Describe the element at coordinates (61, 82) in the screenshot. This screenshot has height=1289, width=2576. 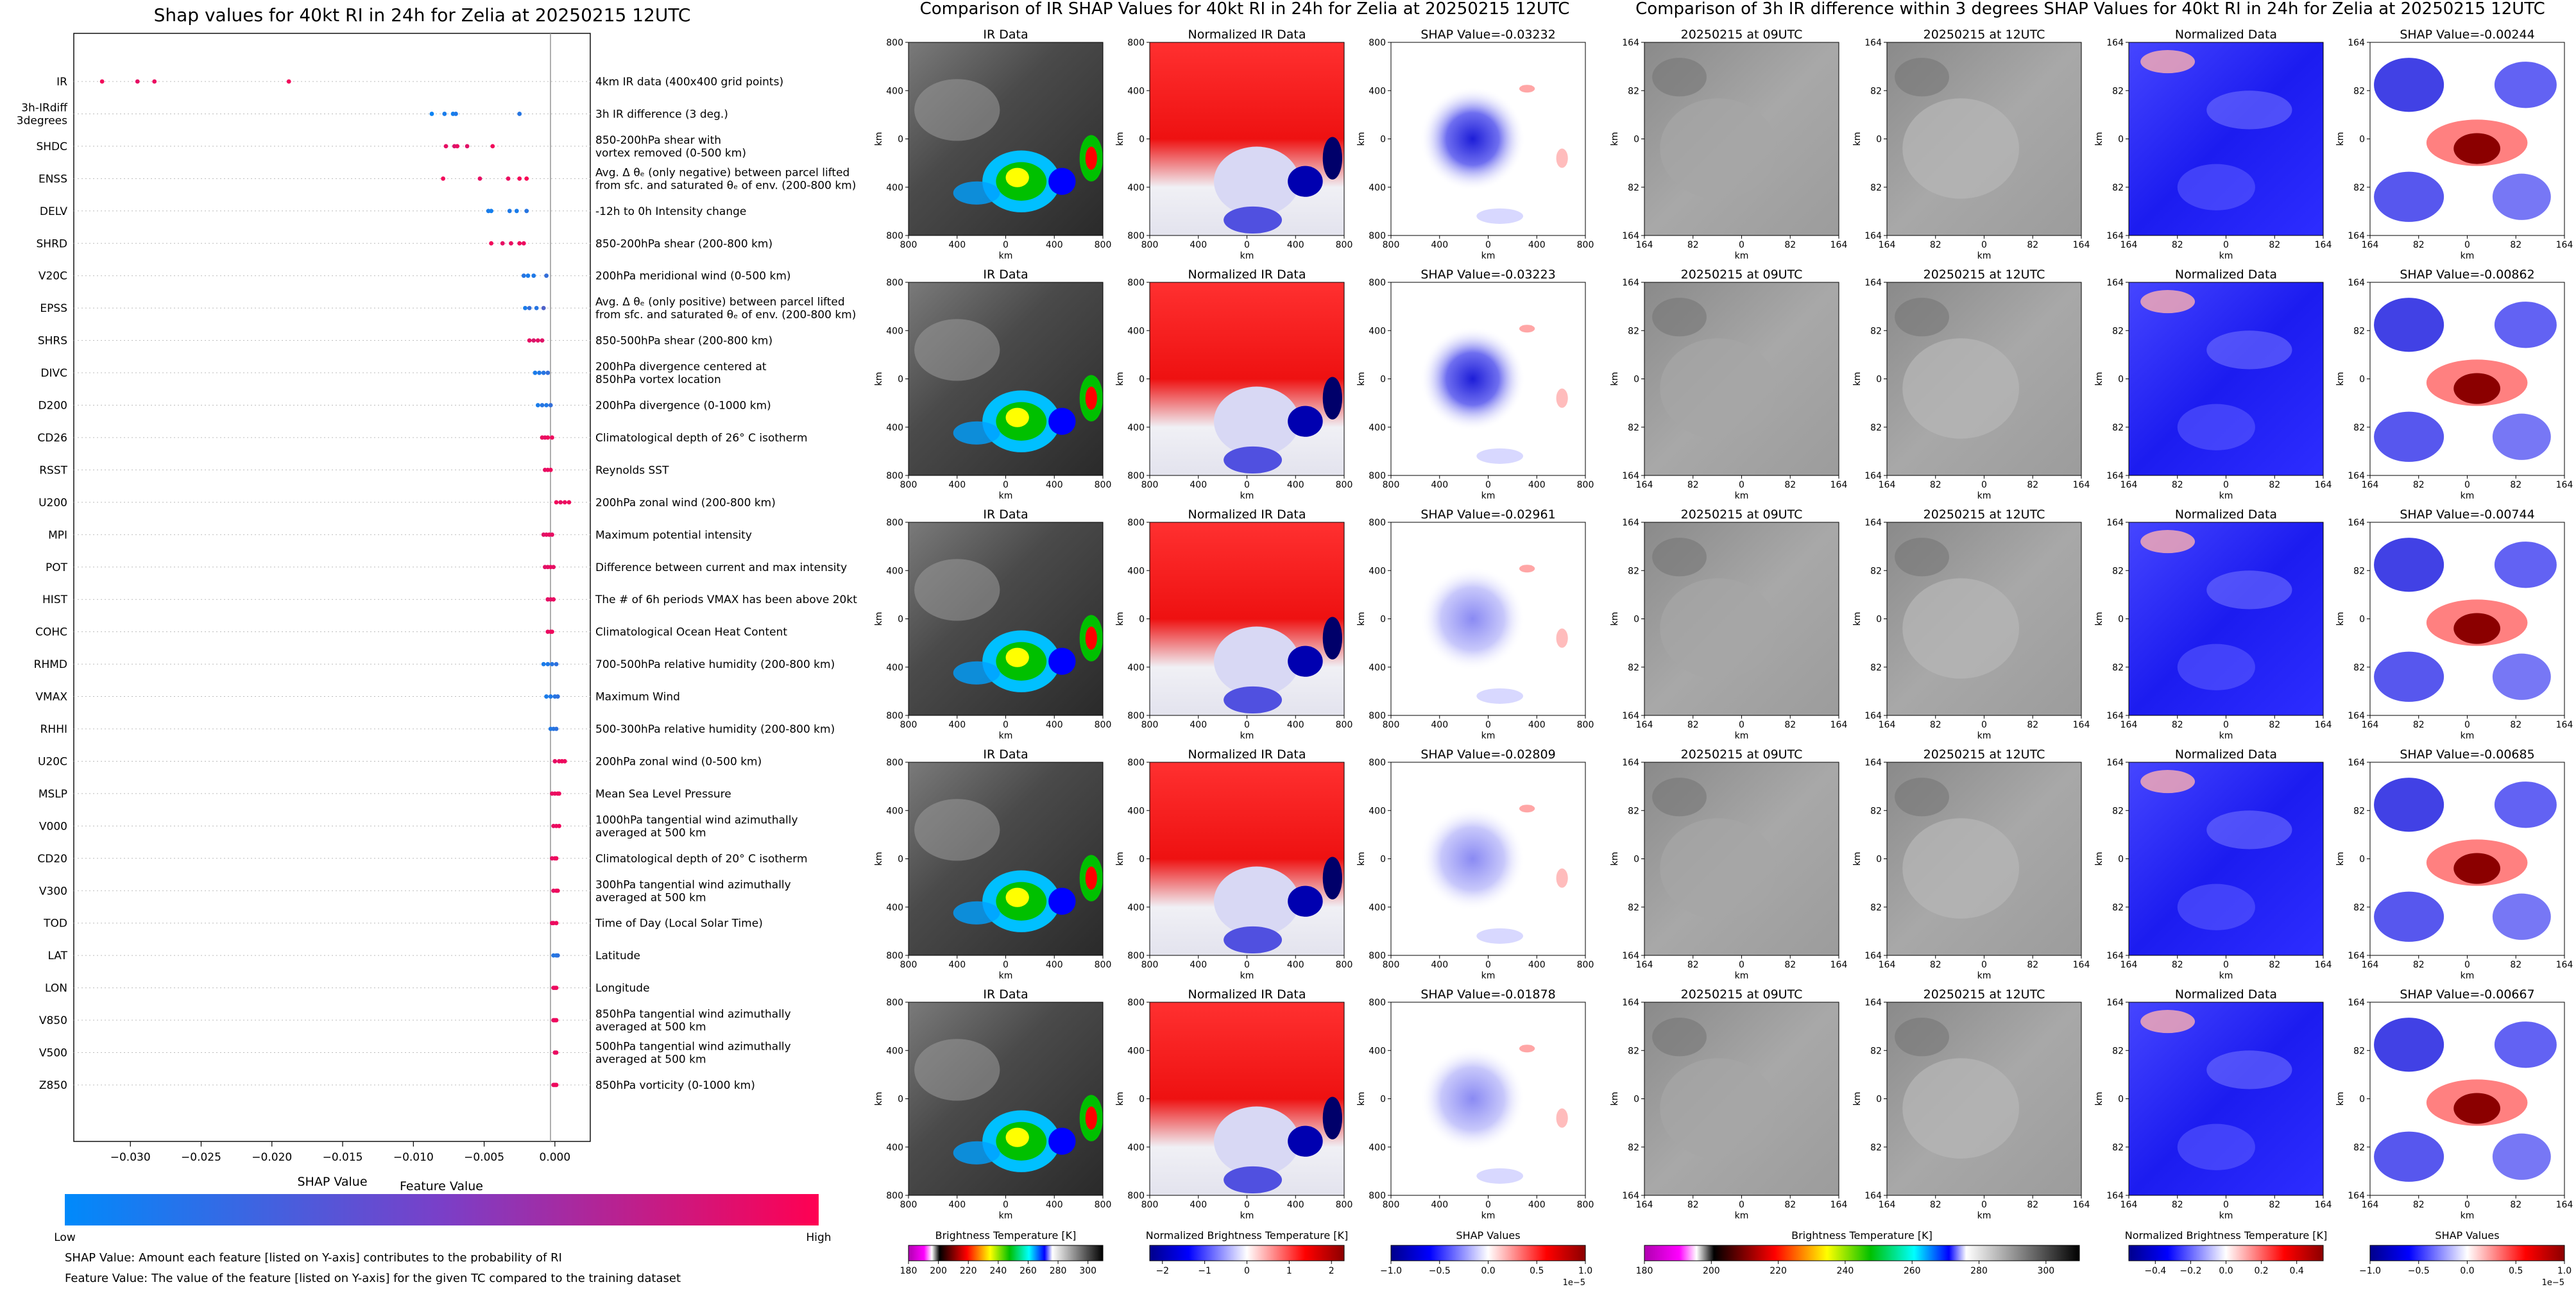
I see `feature-name-line: IR` at that location.